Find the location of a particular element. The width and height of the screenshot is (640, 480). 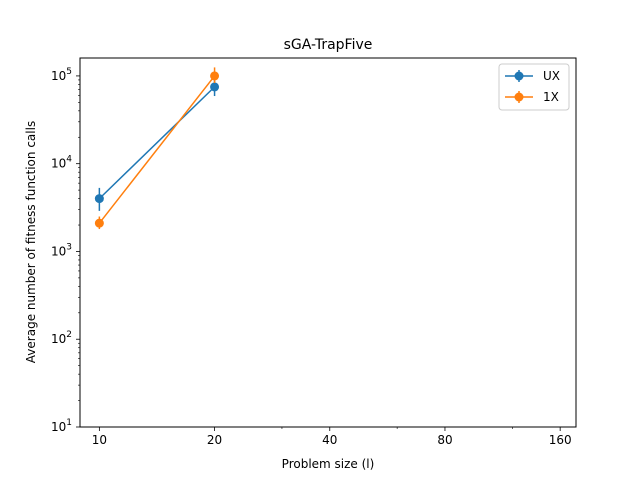

y-axis: 10¹ 10² 10³ 10⁴ 10⁵ is located at coordinates (65, 250).